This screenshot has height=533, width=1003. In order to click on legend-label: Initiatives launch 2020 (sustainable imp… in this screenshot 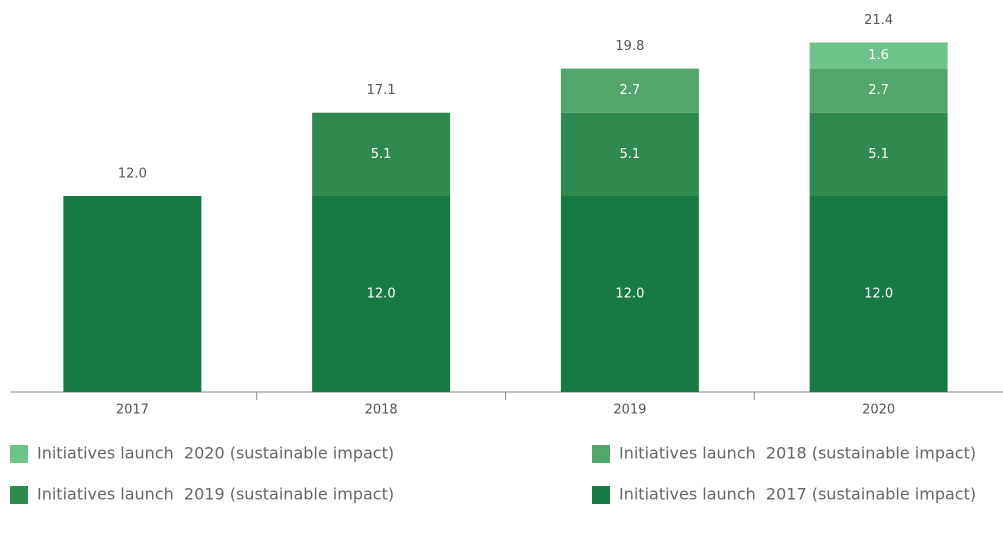, I will do `click(215, 453)`.